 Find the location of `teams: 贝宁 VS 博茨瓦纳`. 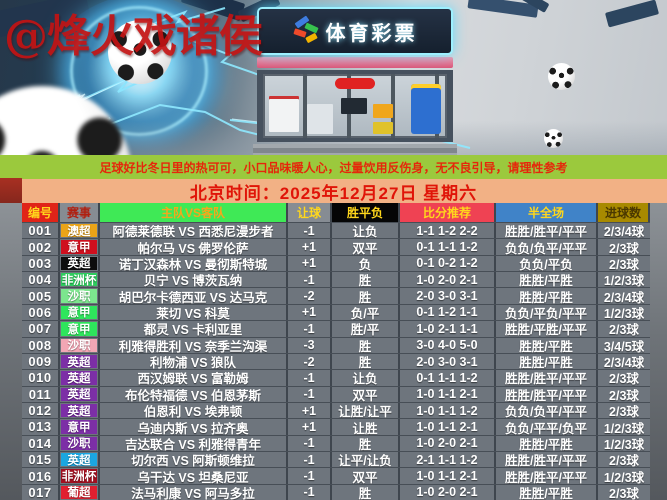

teams: 贝宁 VS 博茨瓦纳 is located at coordinates (194, 280).